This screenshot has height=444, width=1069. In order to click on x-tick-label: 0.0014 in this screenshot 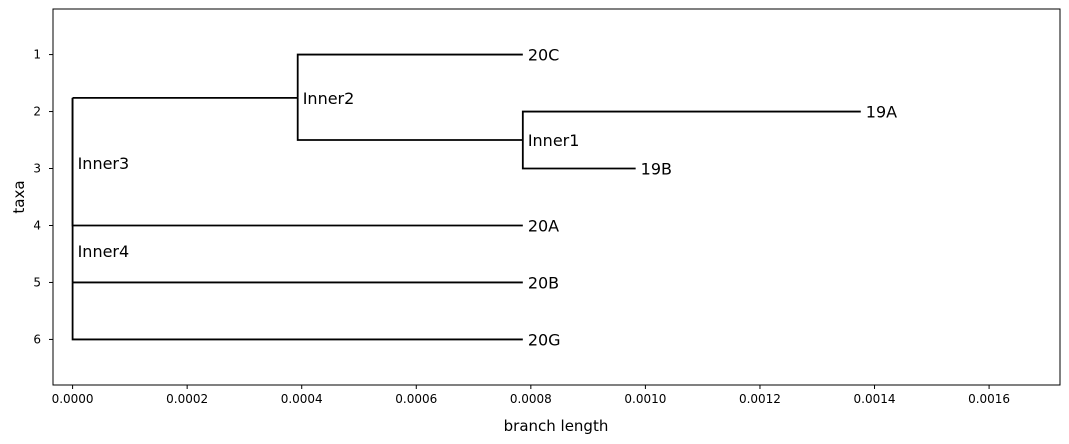, I will do `click(875, 399)`.